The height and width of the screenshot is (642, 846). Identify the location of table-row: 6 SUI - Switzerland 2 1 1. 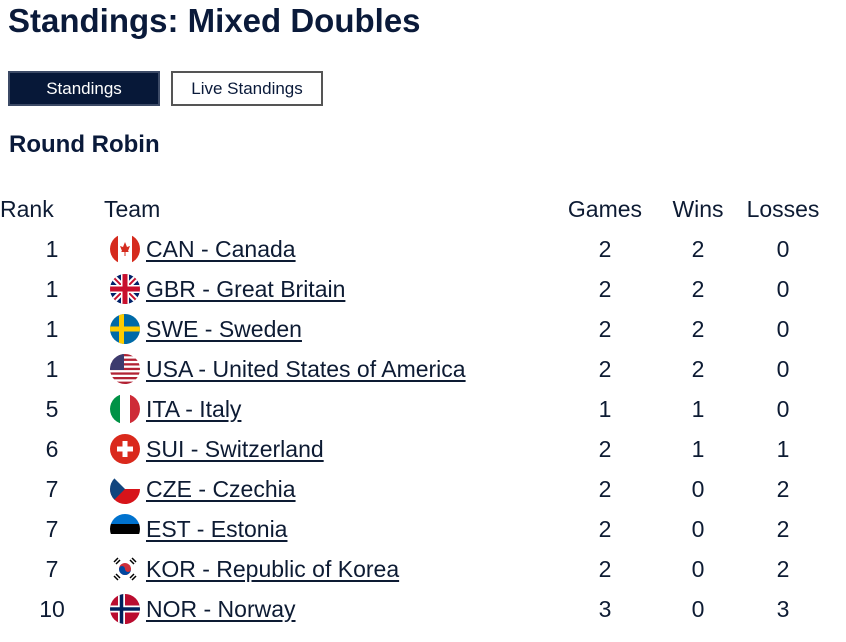
(415, 449).